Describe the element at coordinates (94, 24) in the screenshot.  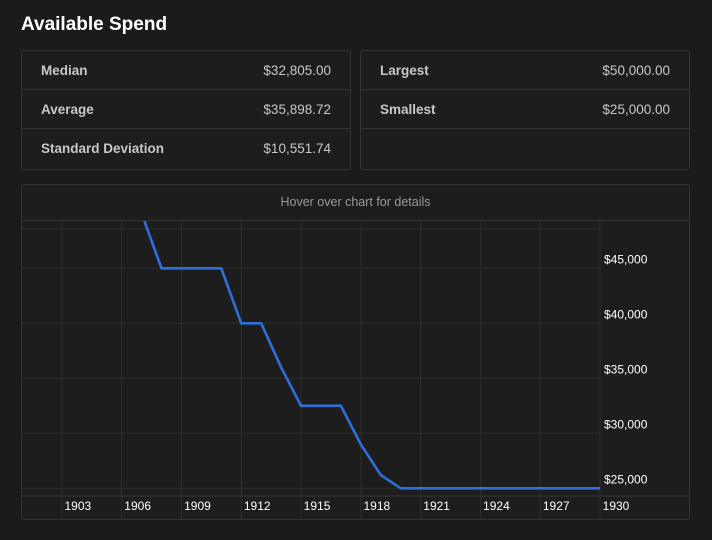
I see `page-title: Available Spend` at that location.